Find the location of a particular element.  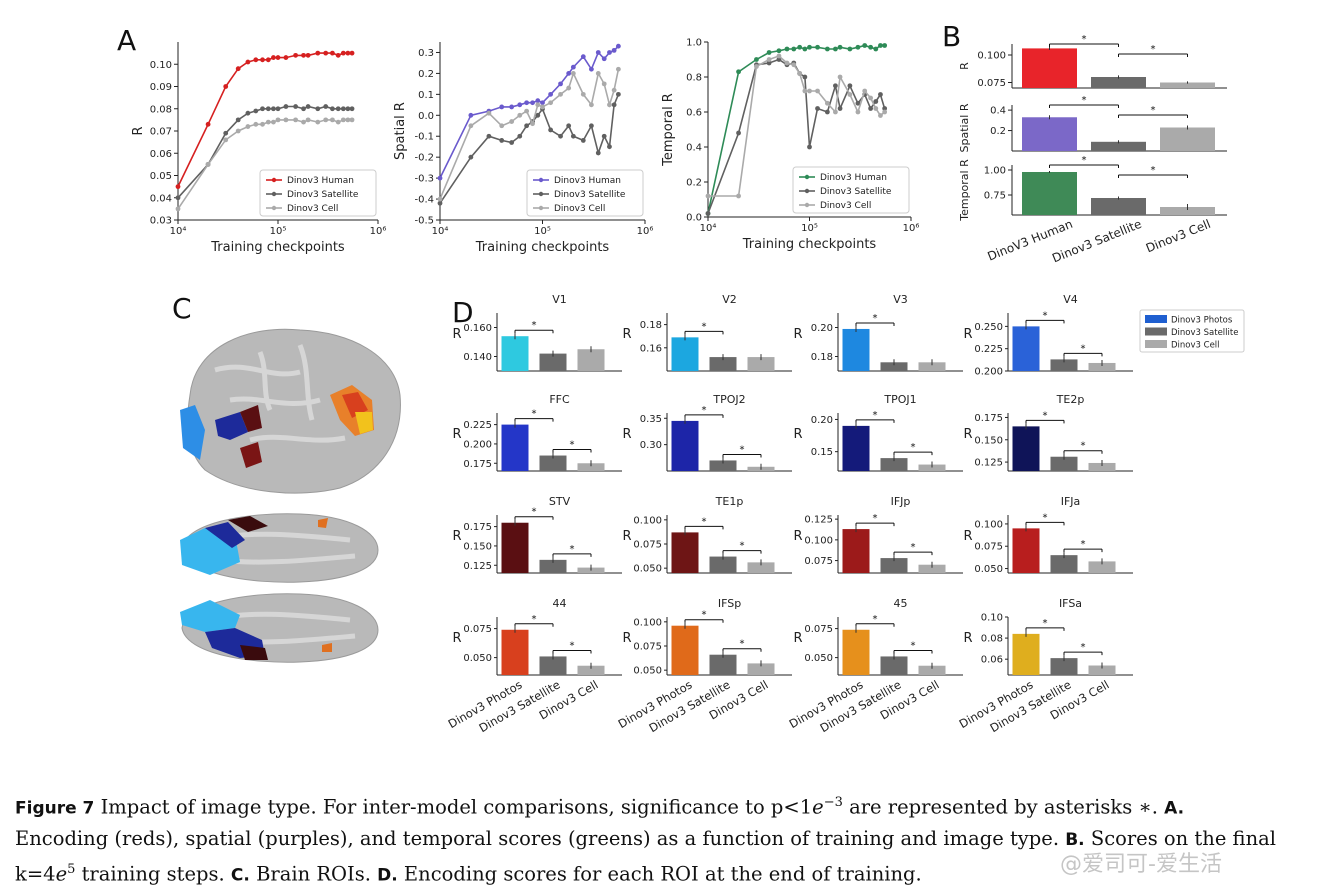

roi-title: V2 is located at coordinates (729, 299).